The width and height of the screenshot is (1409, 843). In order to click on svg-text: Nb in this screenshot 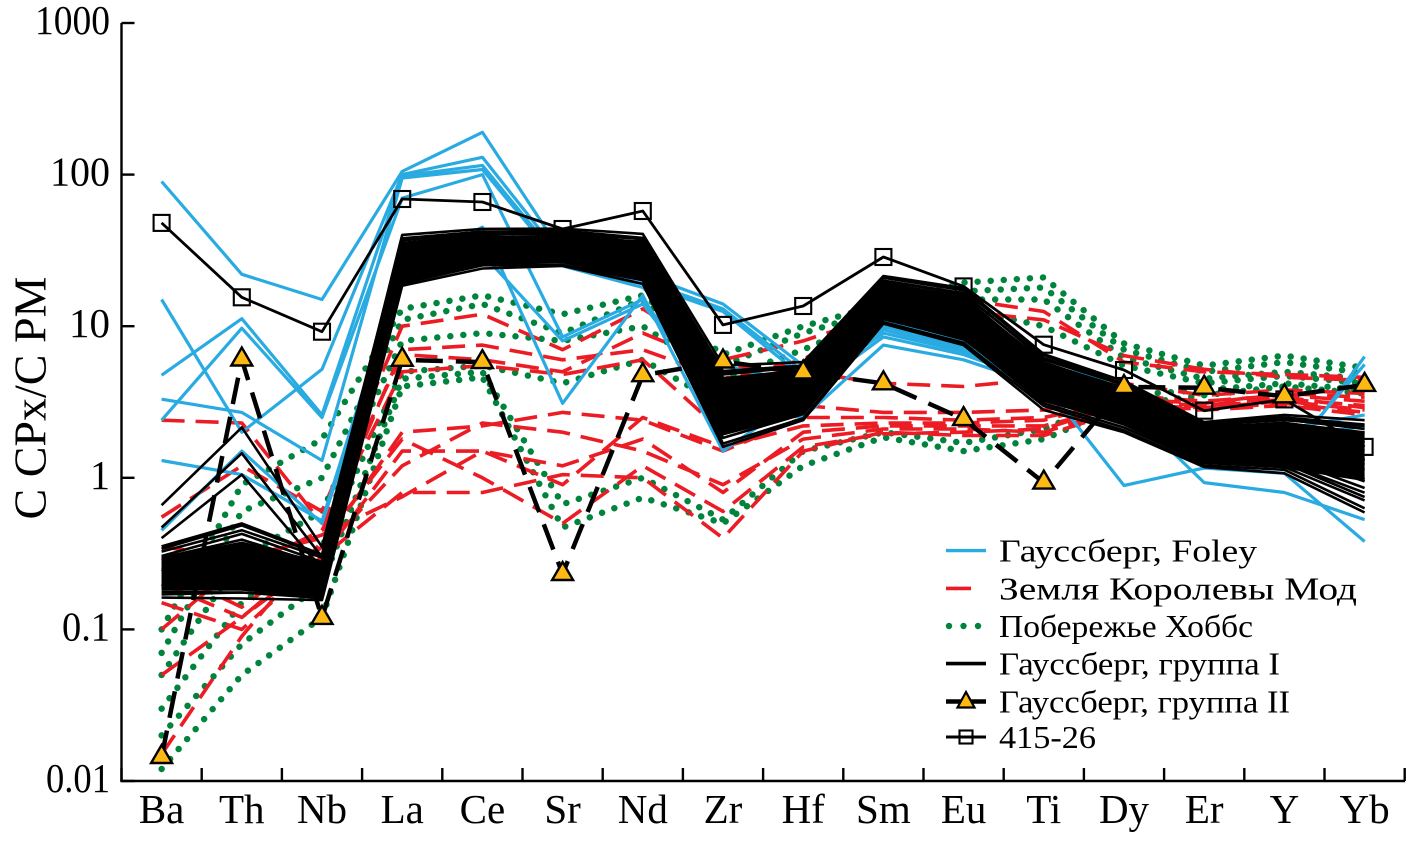, I will do `click(322, 809)`.